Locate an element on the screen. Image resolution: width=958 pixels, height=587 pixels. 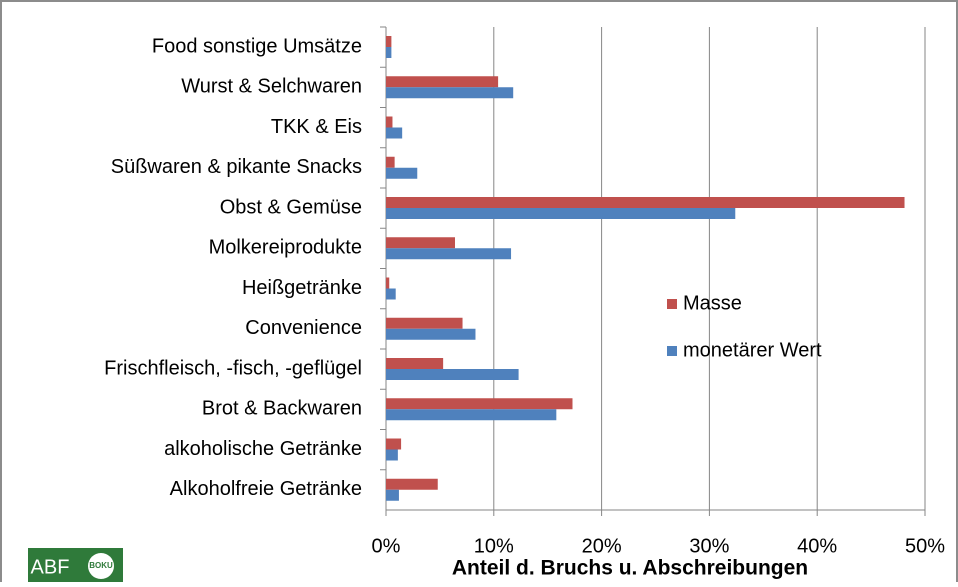
x-tick-label: 0% is located at coordinates (386, 546).